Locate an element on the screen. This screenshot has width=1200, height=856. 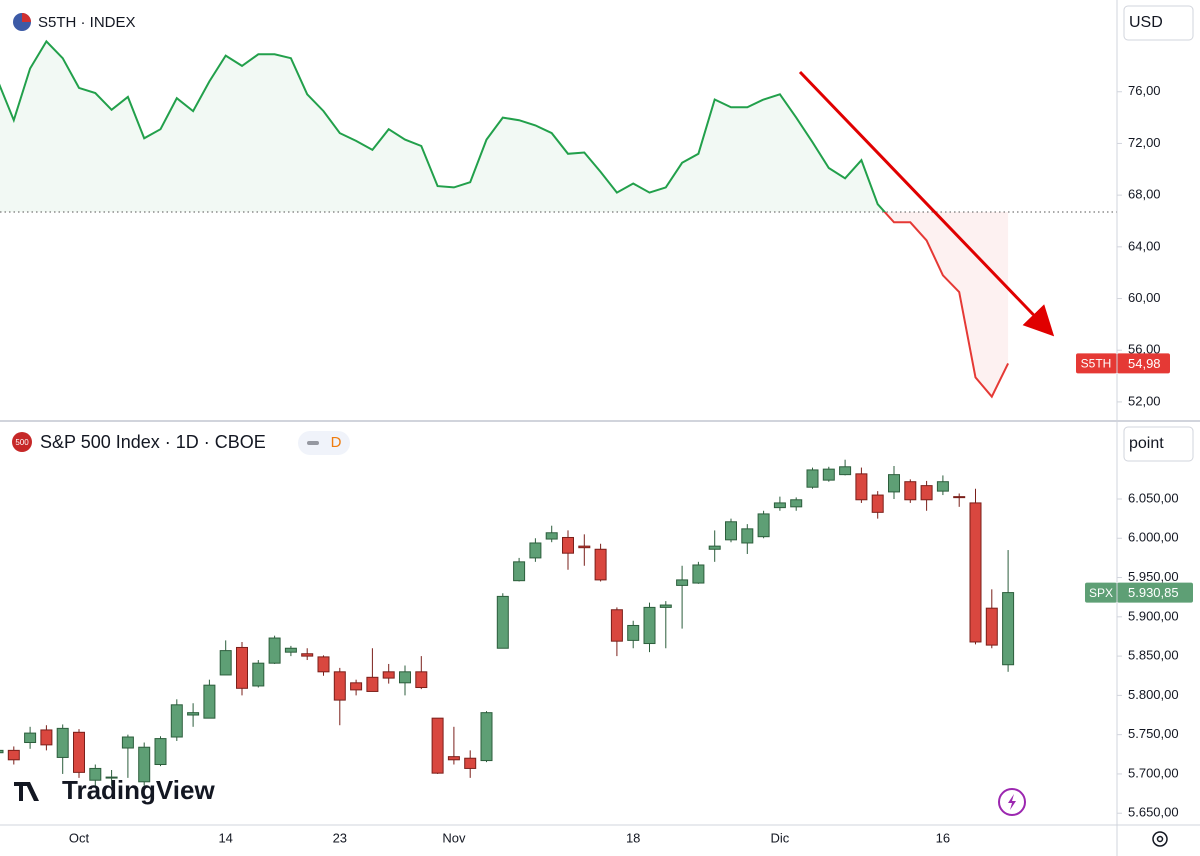
x-tick-label: 23 is located at coordinates (340, 837).